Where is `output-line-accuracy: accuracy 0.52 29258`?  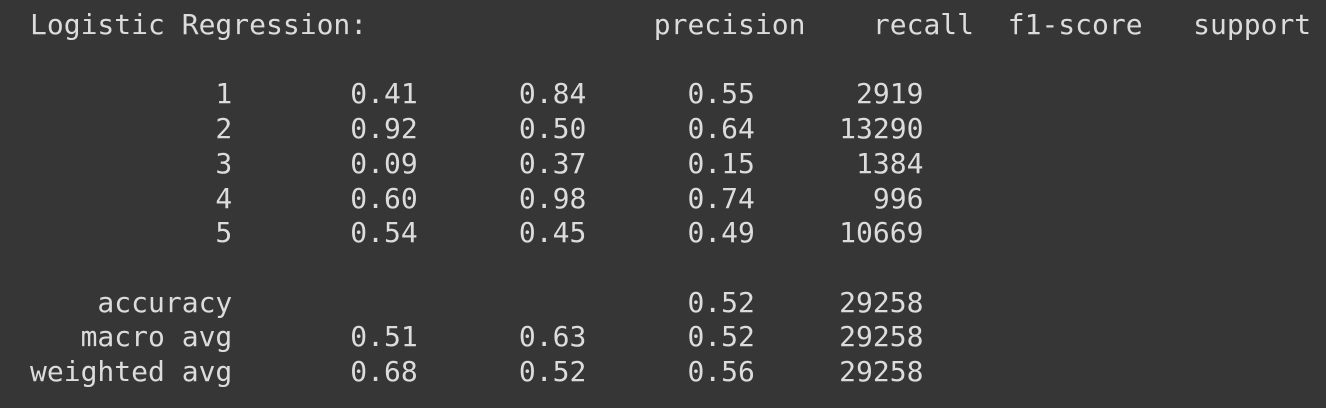
output-line-accuracy: accuracy 0.52 29258 is located at coordinates (477, 302).